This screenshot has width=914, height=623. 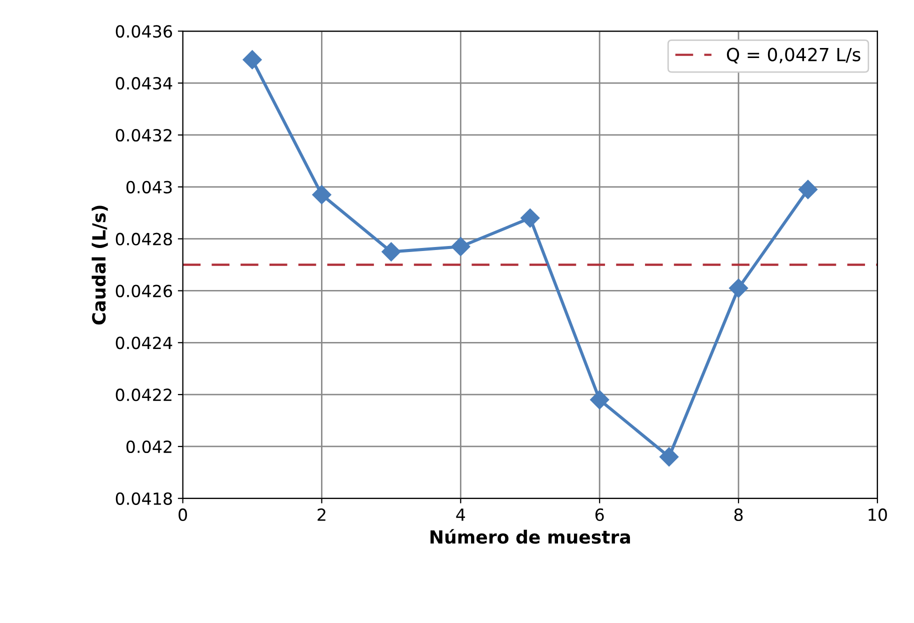 I want to click on y-tick-label: 0.0418, so click(x=144, y=498).